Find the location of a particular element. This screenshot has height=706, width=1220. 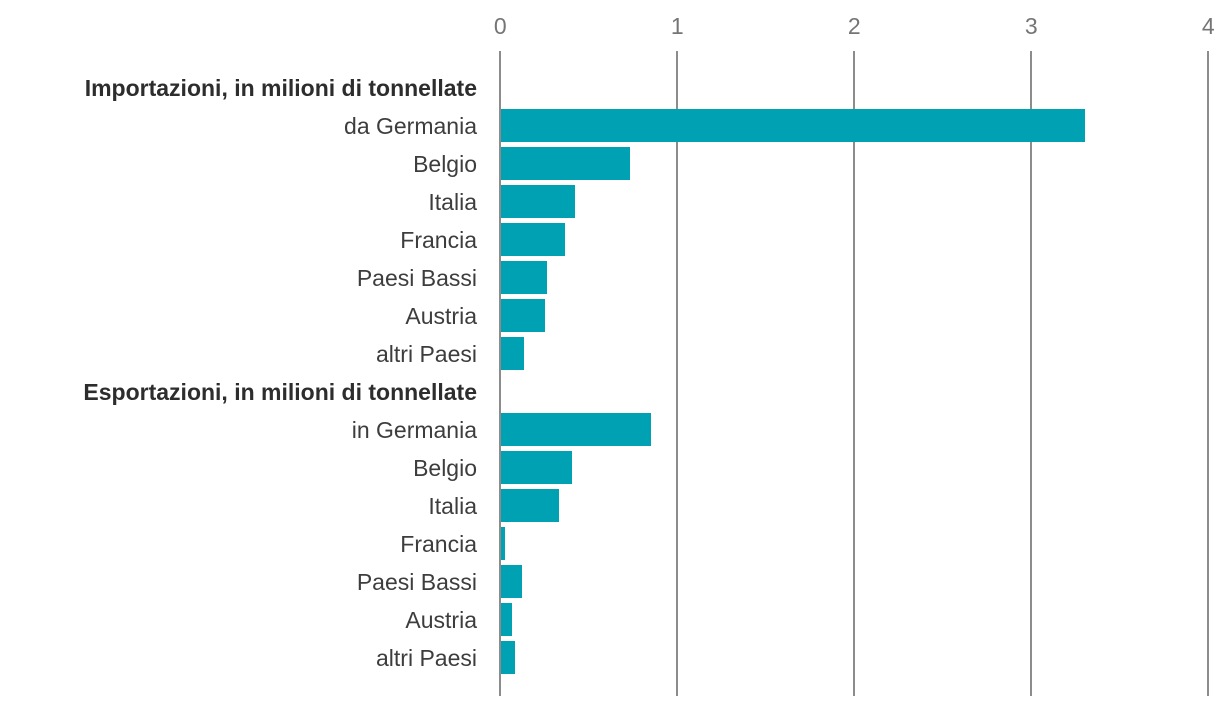

axis-tick-label: 3 is located at coordinates (1031, 26).